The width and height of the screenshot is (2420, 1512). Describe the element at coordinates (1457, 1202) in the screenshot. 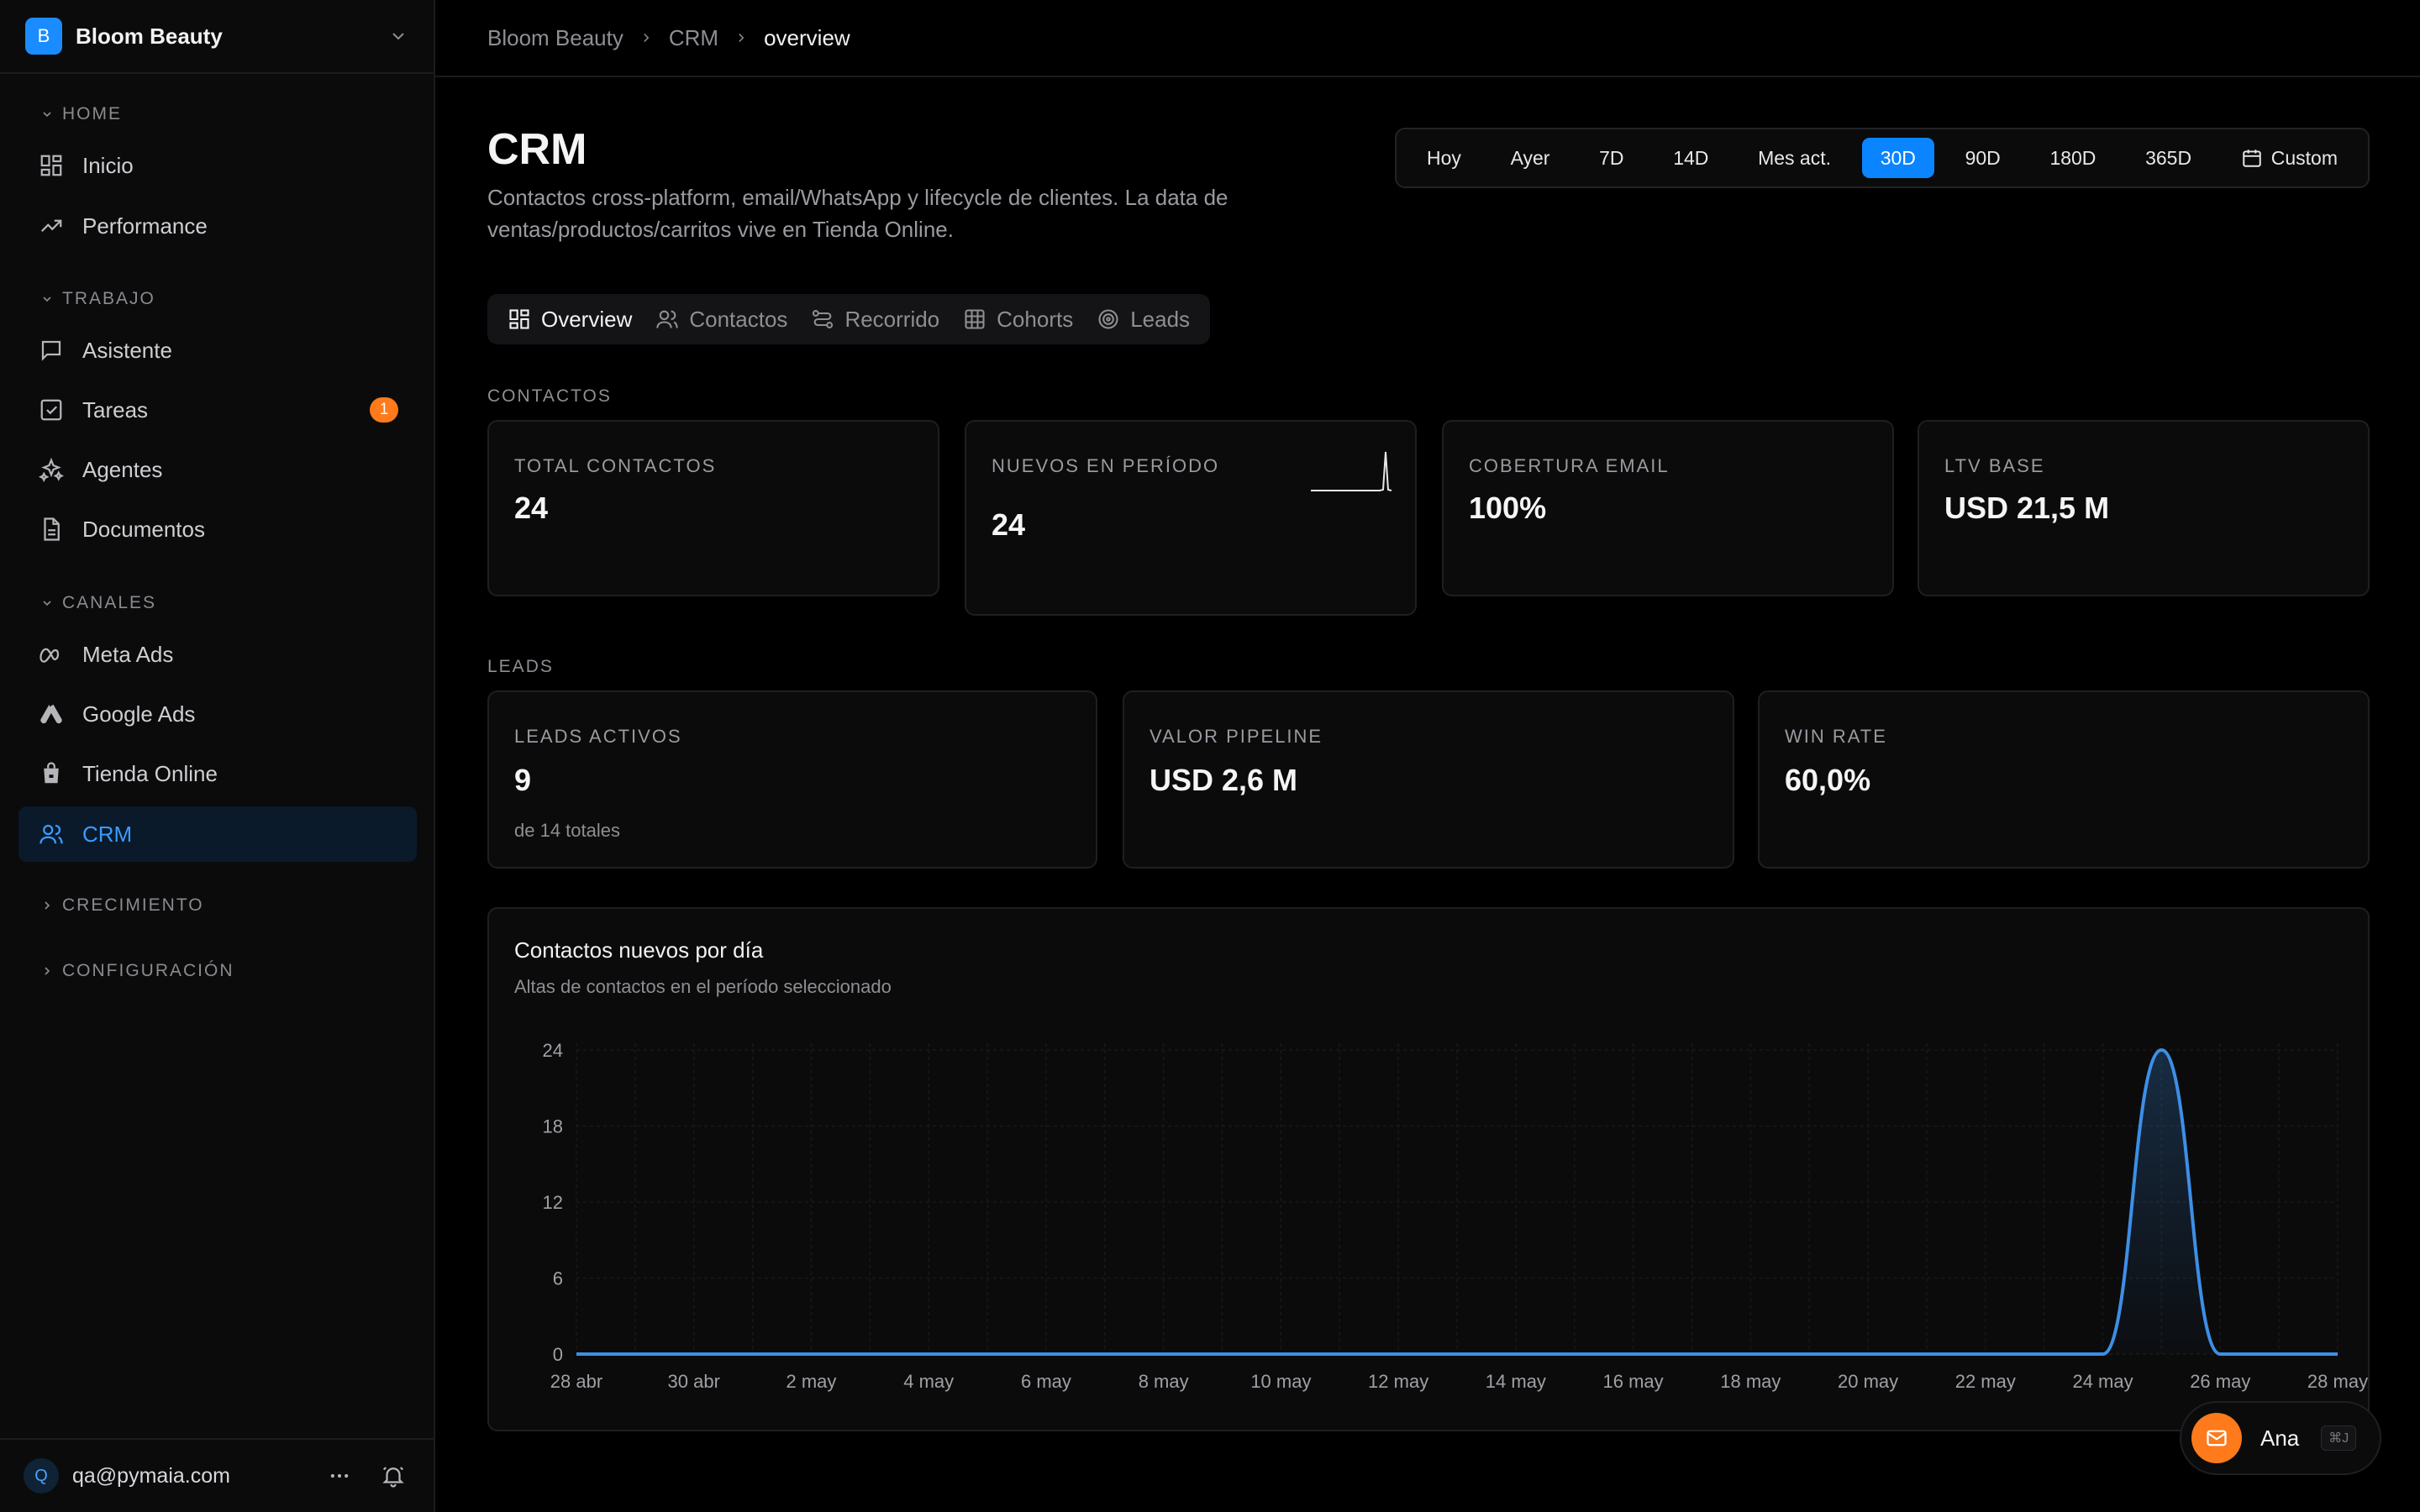

I see `series-area` at that location.